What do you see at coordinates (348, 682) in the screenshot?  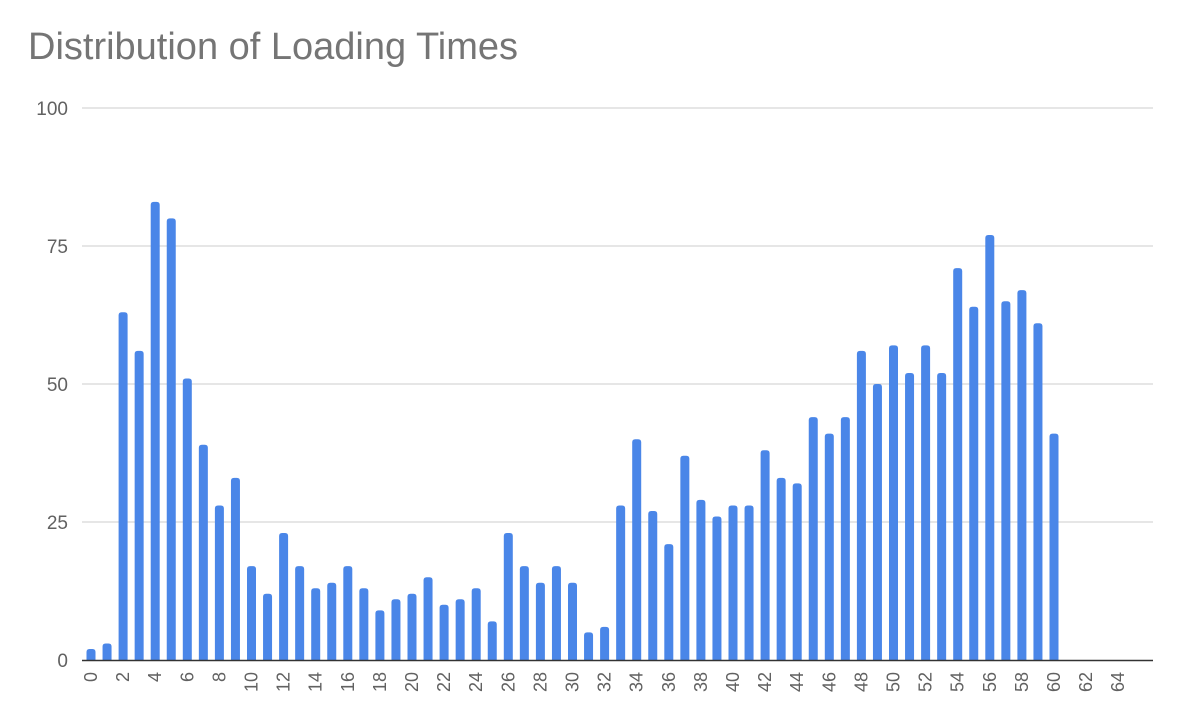 I see `x-tick-label: 16` at bounding box center [348, 682].